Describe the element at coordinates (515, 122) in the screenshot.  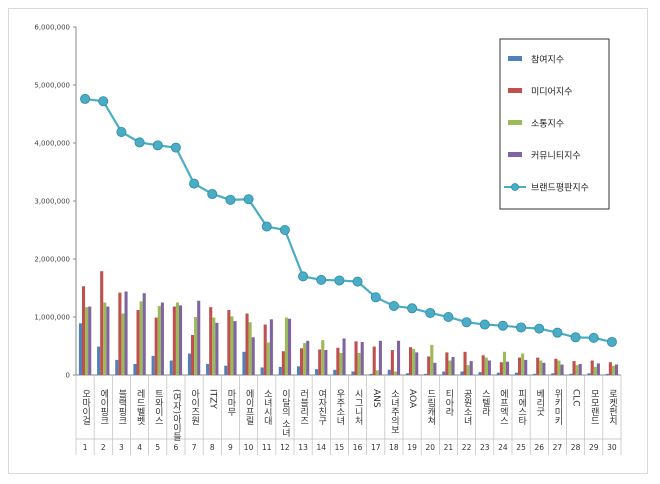
I see `legend-swatch` at that location.